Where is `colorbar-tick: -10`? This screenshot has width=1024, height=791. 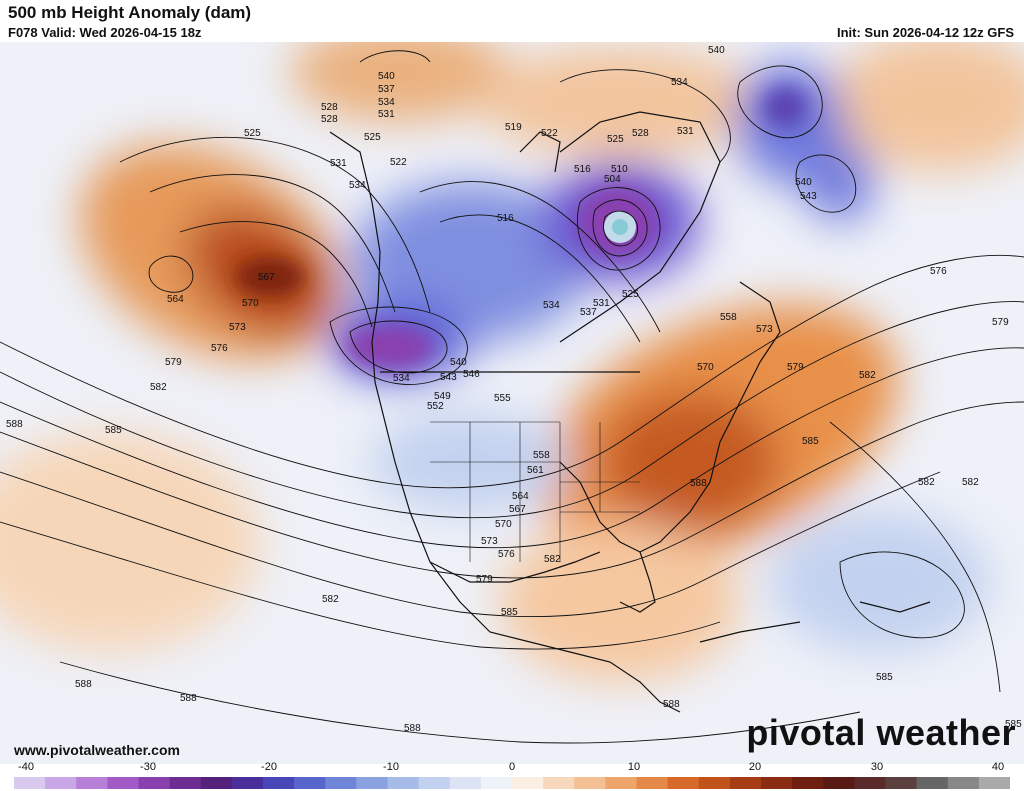
colorbar-tick: -10 is located at coordinates (391, 767).